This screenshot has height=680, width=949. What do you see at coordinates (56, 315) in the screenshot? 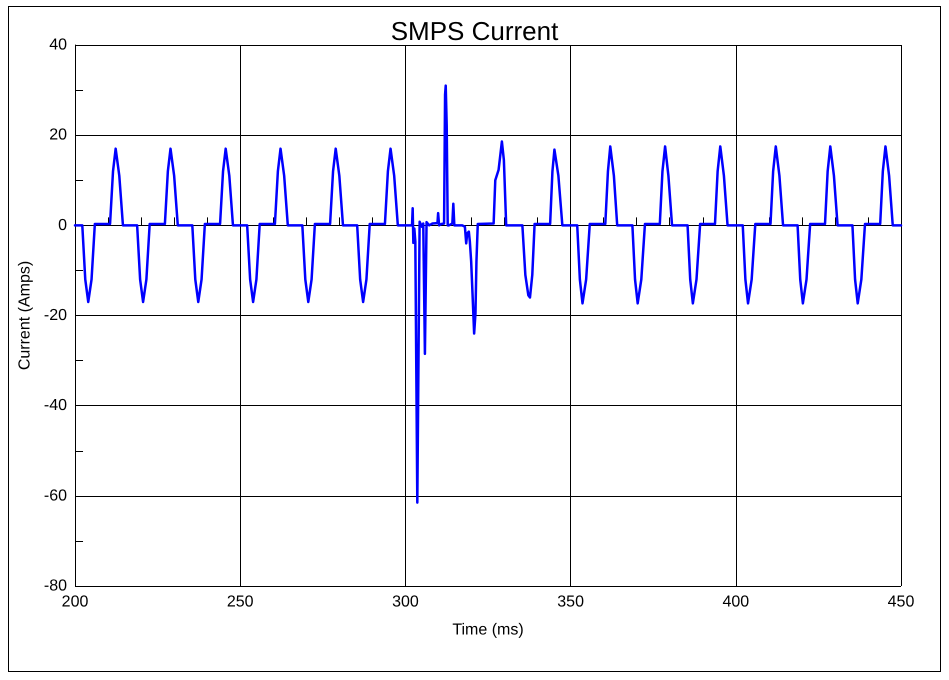
I see `y-tick-label: -20` at bounding box center [56, 315].